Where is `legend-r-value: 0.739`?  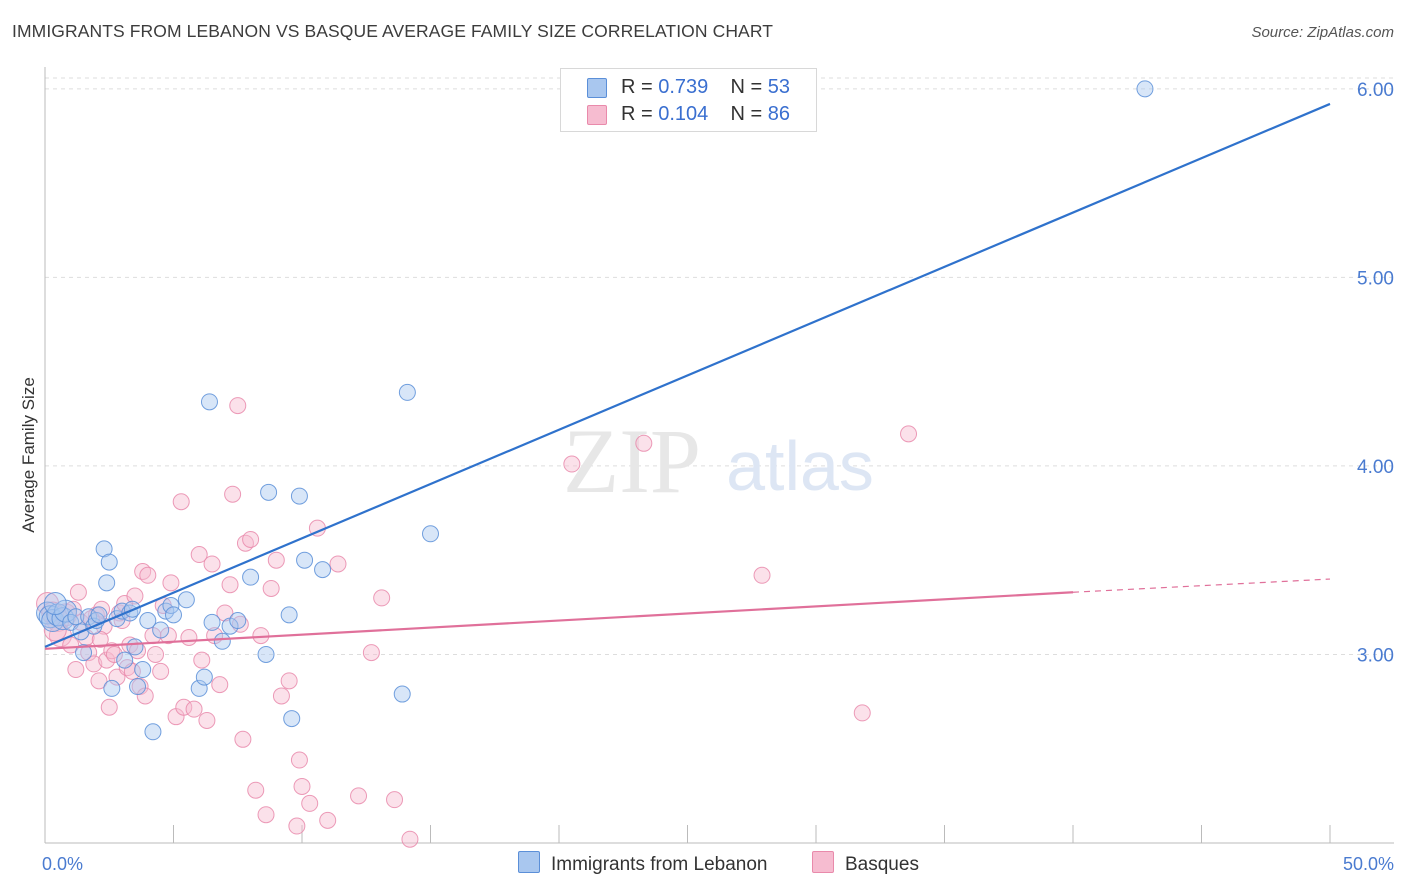
legend-r-value: 0.739 is located at coordinates (683, 87).